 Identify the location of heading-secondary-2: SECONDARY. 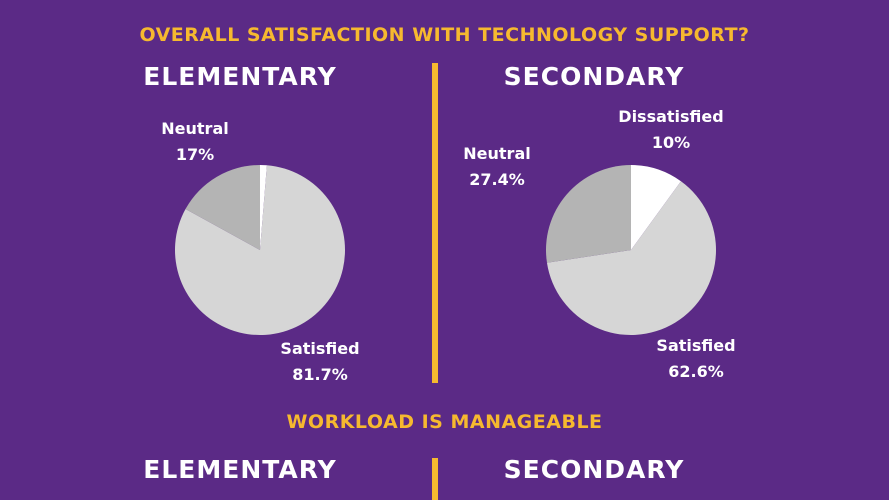
(594, 469).